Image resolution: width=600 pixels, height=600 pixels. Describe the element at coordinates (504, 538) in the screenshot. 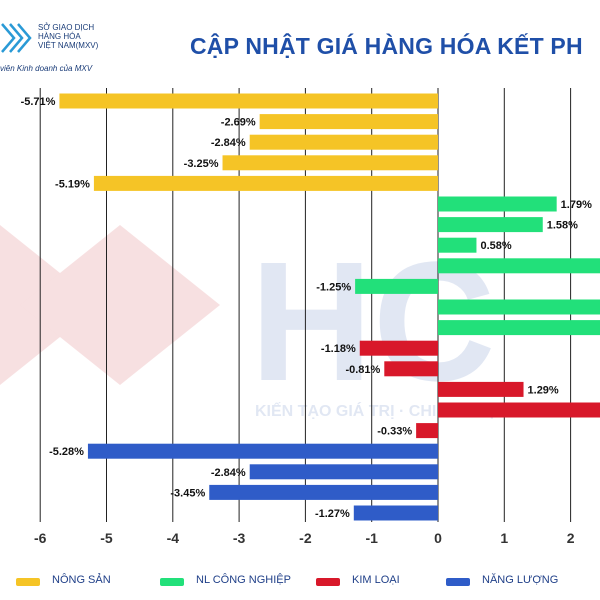

I see `x-tick-label: 1` at that location.